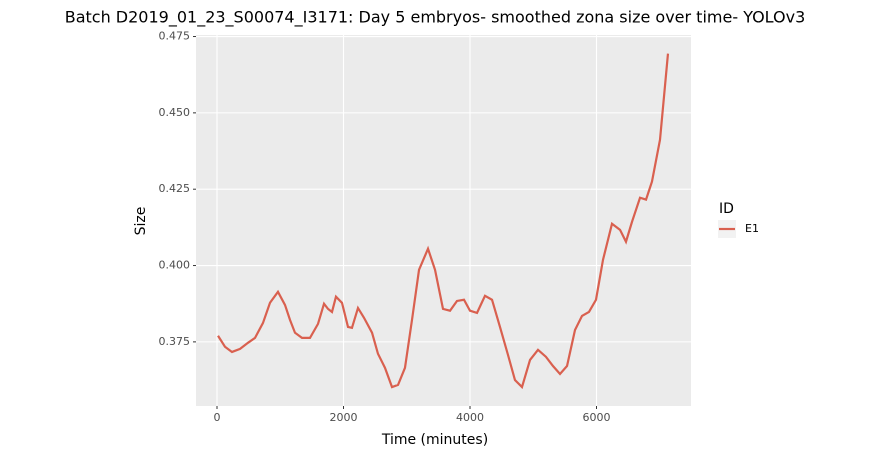 The height and width of the screenshot is (457, 871). I want to click on legend-title: ID, so click(726, 209).